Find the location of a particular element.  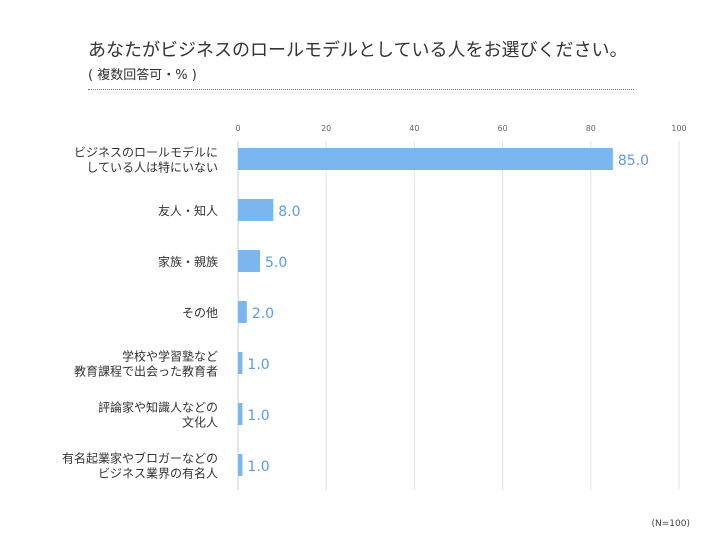

category-label-6: 有名起業家やブロガーなどのビジネス業界の有名人 is located at coordinates (140, 466).